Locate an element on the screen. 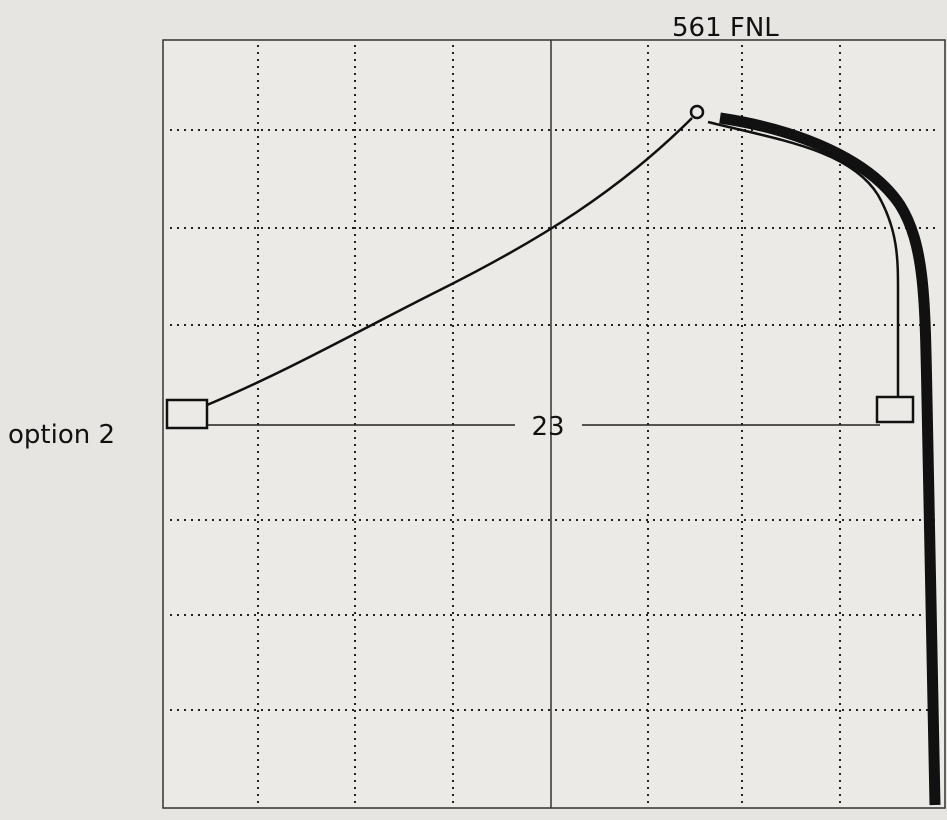 The height and width of the screenshot is (820, 947). top-label: 561 FNL is located at coordinates (725, 28).